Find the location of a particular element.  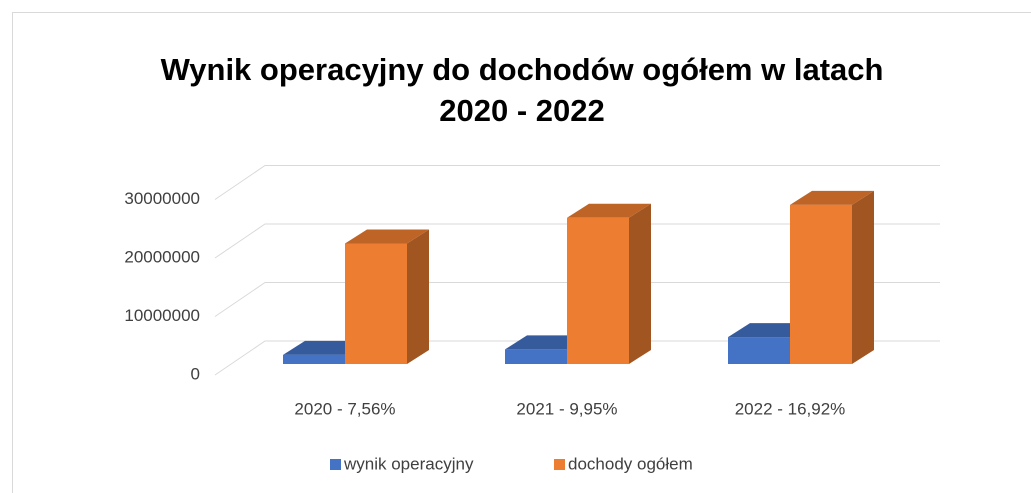

x-tick-label: 2021 - 9,95% is located at coordinates (566, 408).